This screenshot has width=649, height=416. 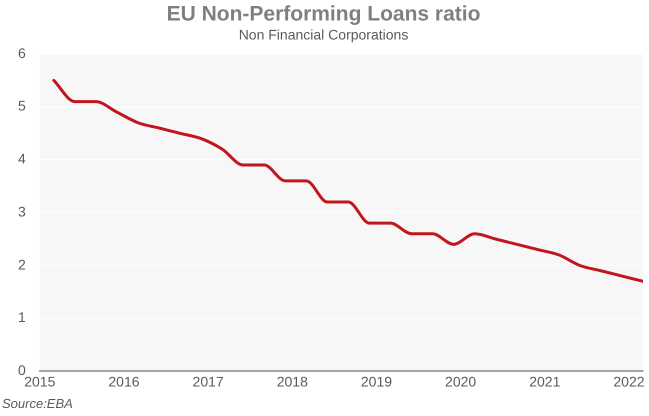 What do you see at coordinates (292, 381) in the screenshot?
I see `x-tick-label: 2018` at bounding box center [292, 381].